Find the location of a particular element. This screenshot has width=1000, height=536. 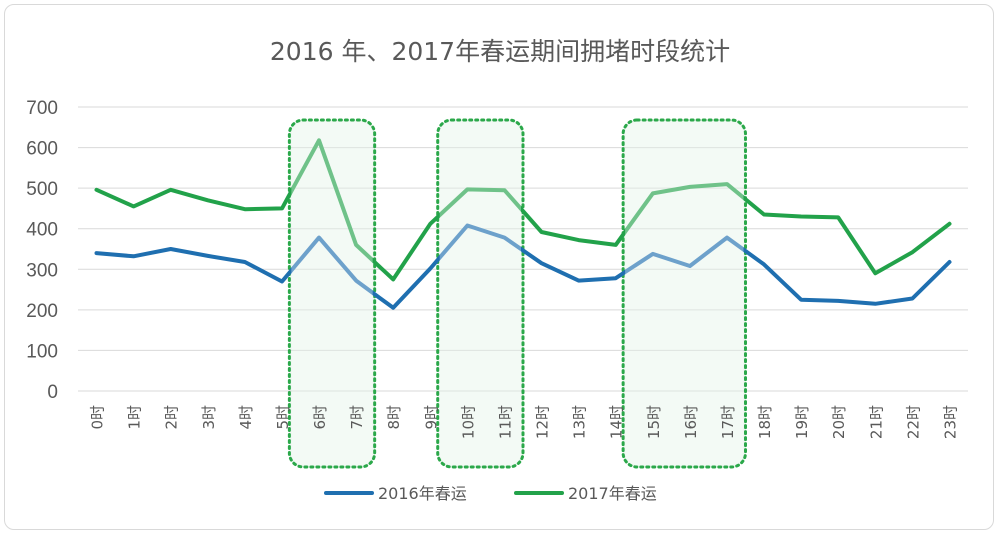

x-tick-label: 14时 is located at coordinates (617, 422).